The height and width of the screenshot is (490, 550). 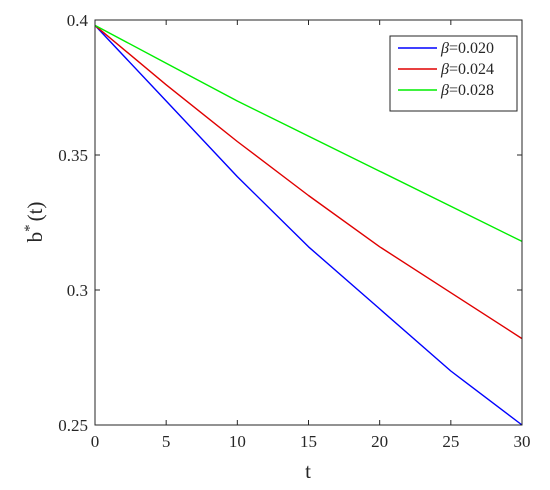 I want to click on y-axis-label: b* (t), so click(x=34, y=222).